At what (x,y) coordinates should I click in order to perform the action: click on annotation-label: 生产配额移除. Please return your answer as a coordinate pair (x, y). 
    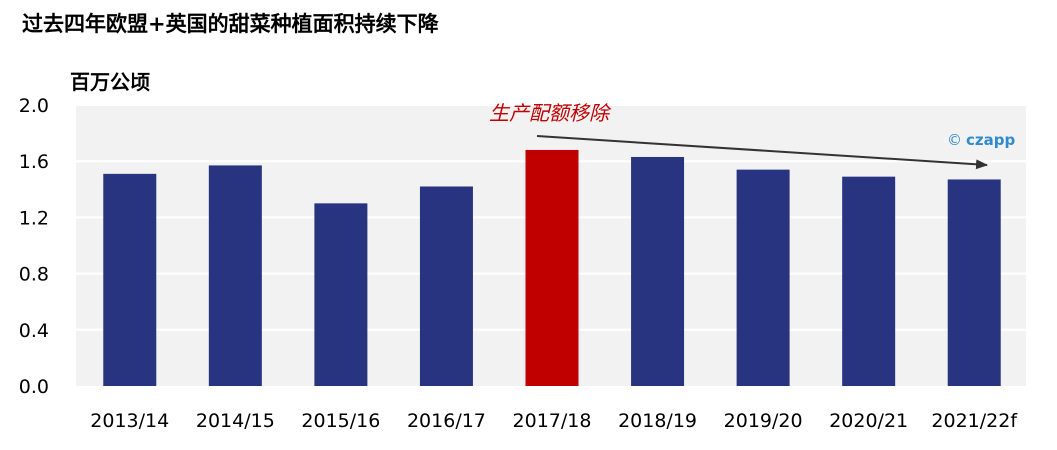
    Looking at the image, I should click on (550, 113).